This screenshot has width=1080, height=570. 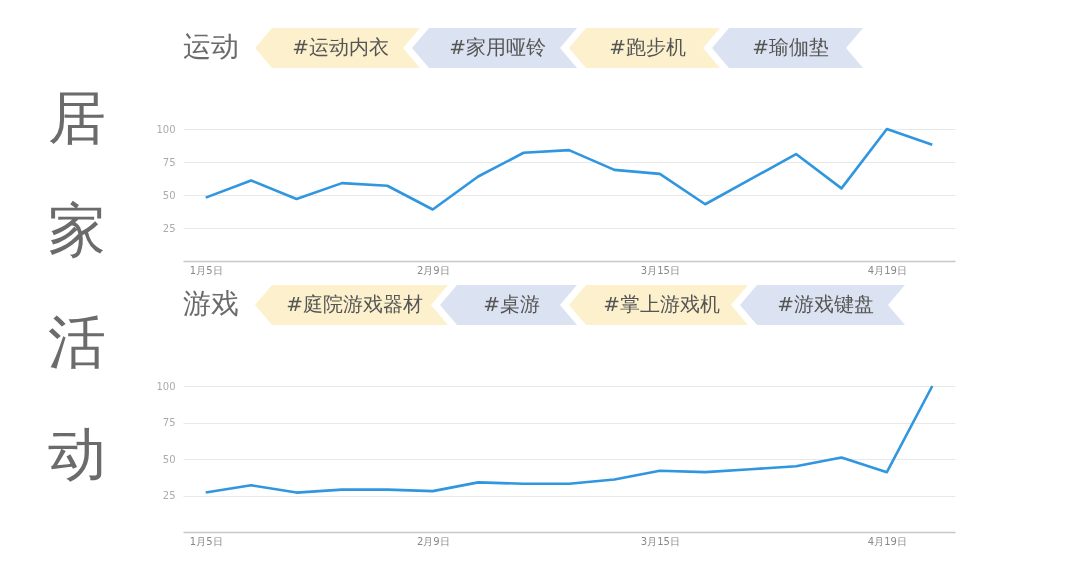 What do you see at coordinates (211, 46) in the screenshot?
I see `chart-title: 运动` at bounding box center [211, 46].